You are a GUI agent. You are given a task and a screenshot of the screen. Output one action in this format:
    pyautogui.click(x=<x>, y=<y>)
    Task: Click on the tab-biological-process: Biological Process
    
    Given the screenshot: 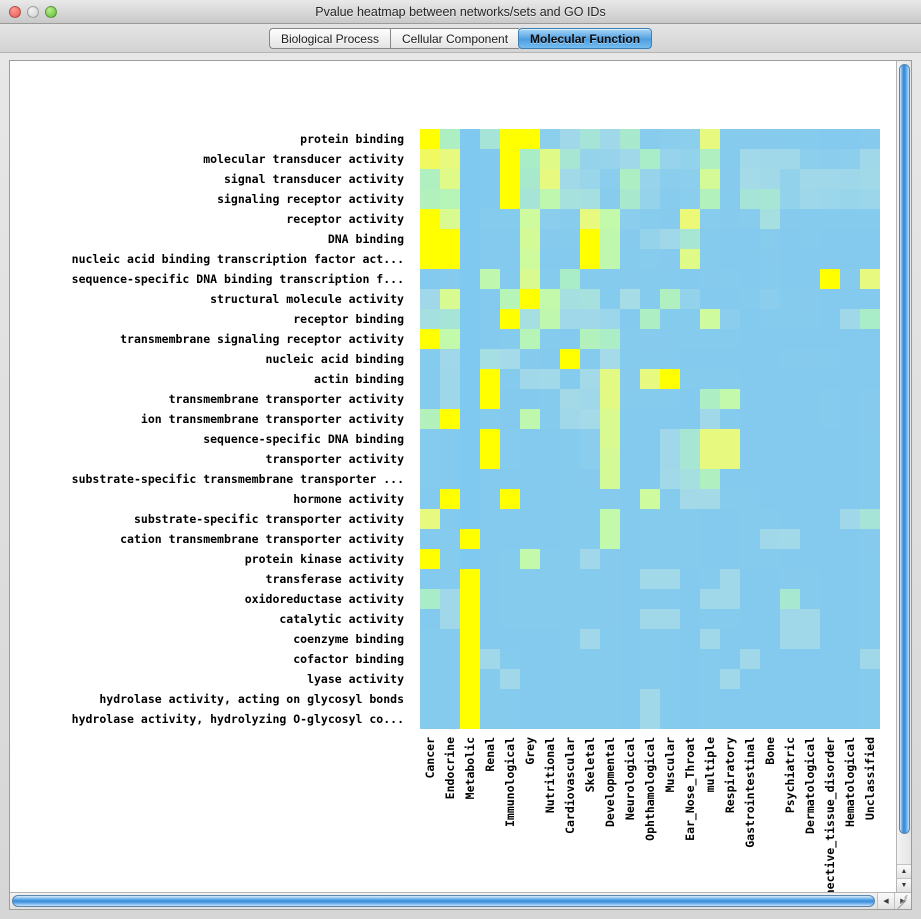 What is the action you would take?
    pyautogui.click(x=329, y=38)
    